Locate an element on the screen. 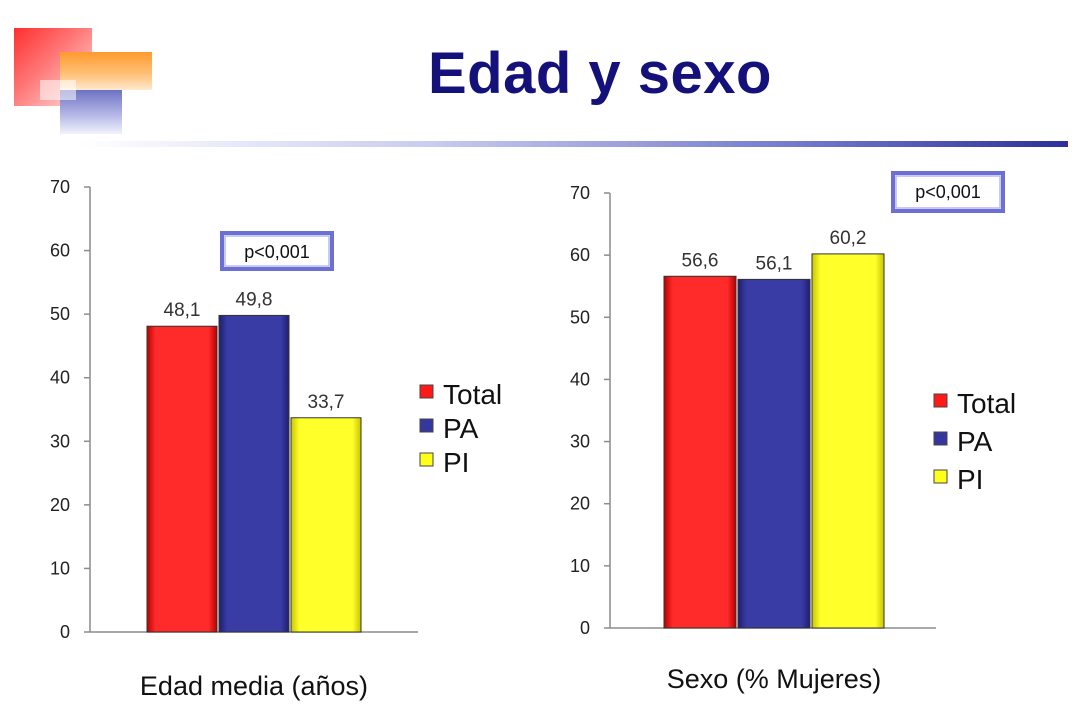 Image resolution: width=1080 pixels, height=720 pixels. x-axis-label: Edad media (años) is located at coordinates (254, 686).